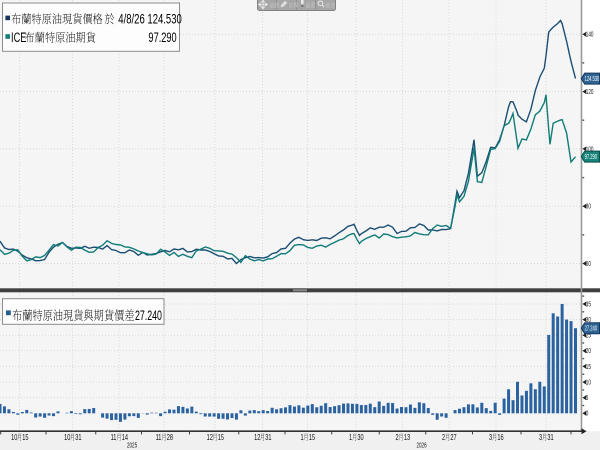 This screenshot has height=450, width=600. I want to click on svg-text: 2026, so click(422, 446).